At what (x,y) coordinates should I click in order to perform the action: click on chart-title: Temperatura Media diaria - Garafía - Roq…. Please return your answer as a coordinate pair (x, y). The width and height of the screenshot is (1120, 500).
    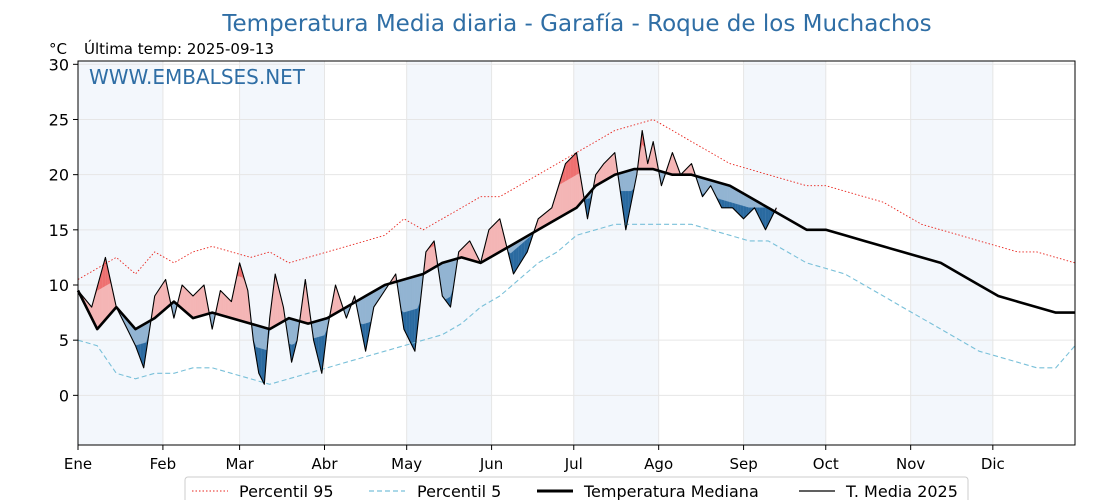
    Looking at the image, I should click on (576, 24).